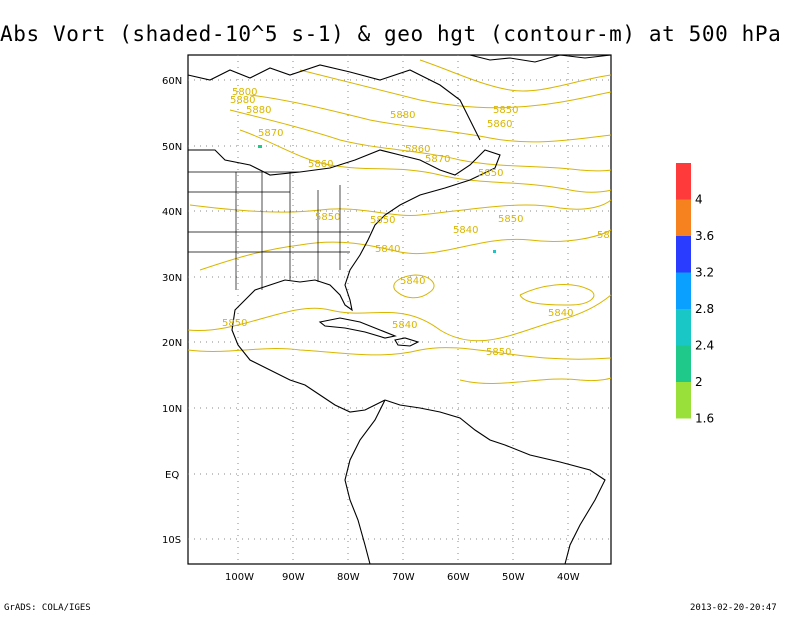 The width and height of the screenshot is (800, 618). Describe the element at coordinates (540, 58) in the screenshot. I see `greenland-coast` at that location.